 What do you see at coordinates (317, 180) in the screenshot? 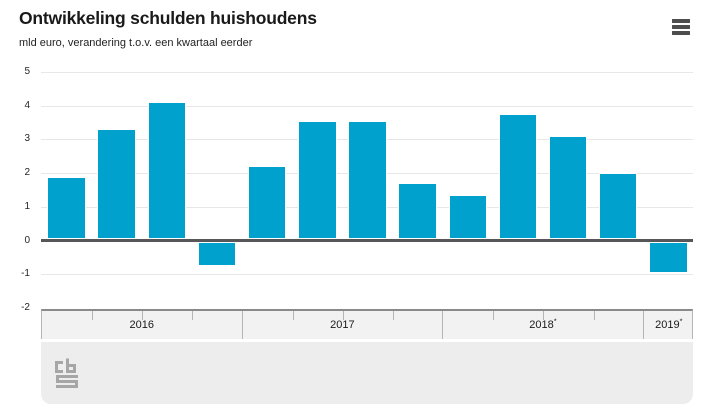
I see `bar-2017-Q2` at bounding box center [317, 180].